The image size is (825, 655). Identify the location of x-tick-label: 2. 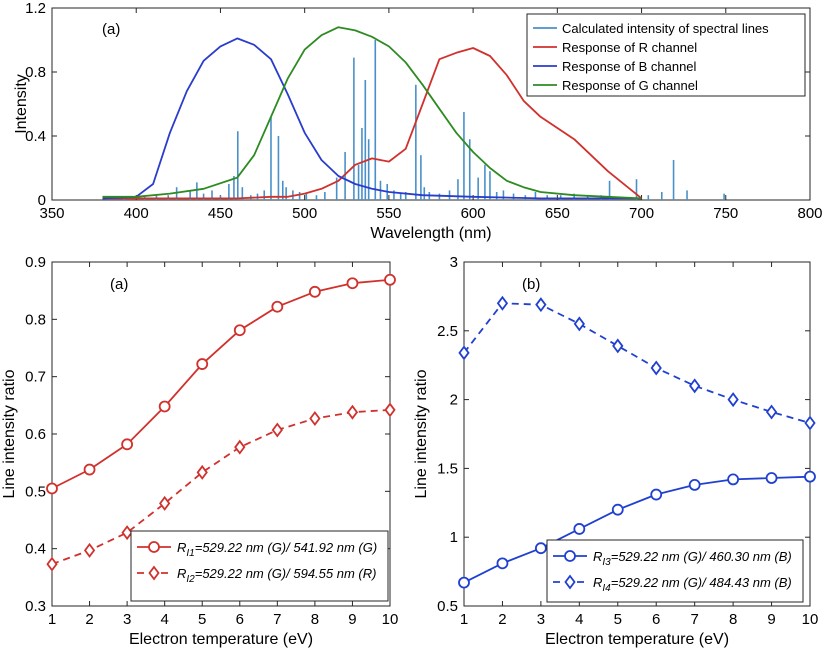
(502, 619).